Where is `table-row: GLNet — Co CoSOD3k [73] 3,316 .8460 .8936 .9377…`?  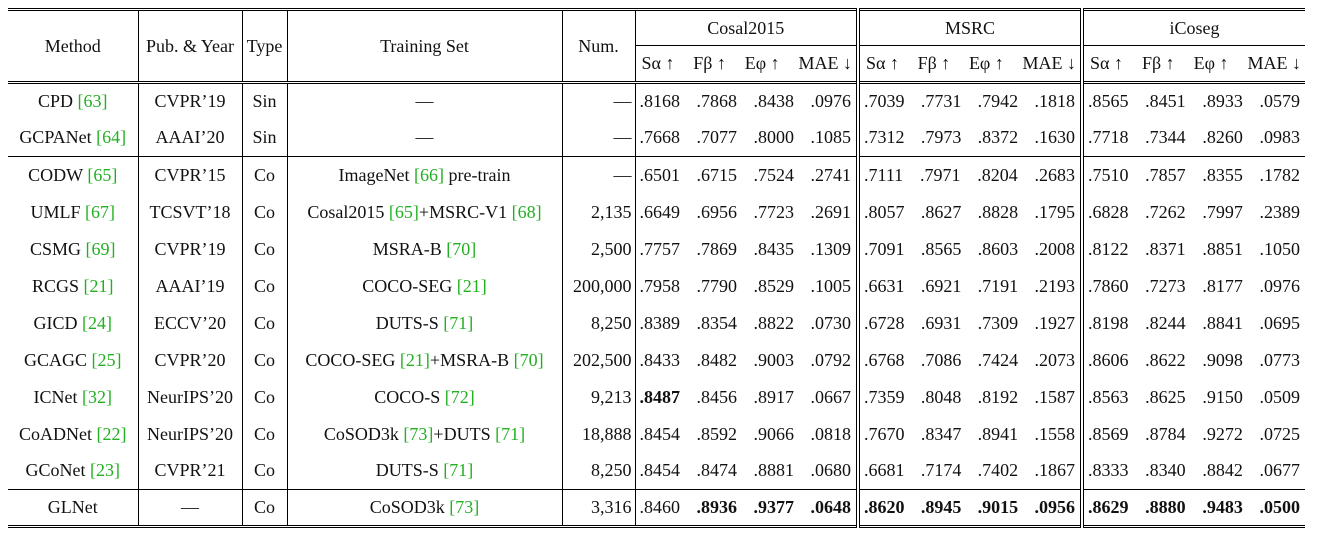
table-row: GLNet — Co CoSOD3k [73] 3,316 .8460 .8936 .9377… is located at coordinates (656, 508).